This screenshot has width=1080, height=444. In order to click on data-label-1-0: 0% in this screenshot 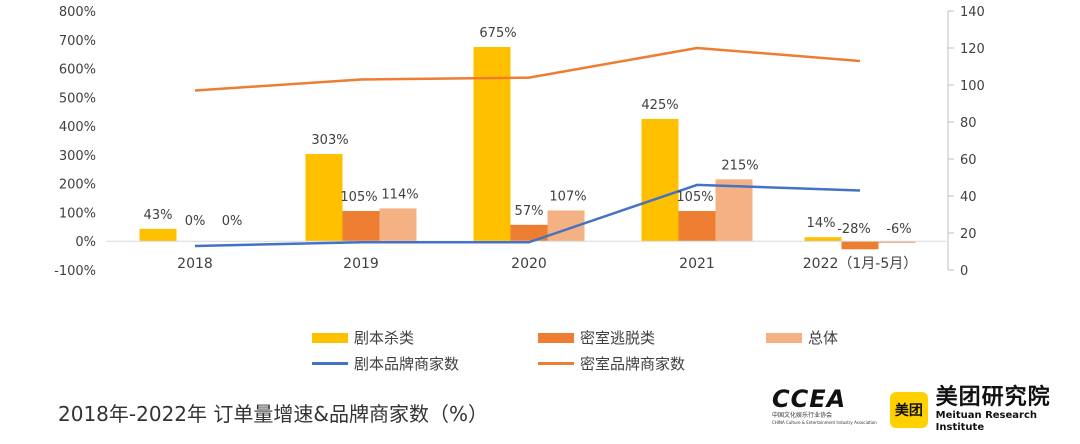, I will do `click(195, 221)`.